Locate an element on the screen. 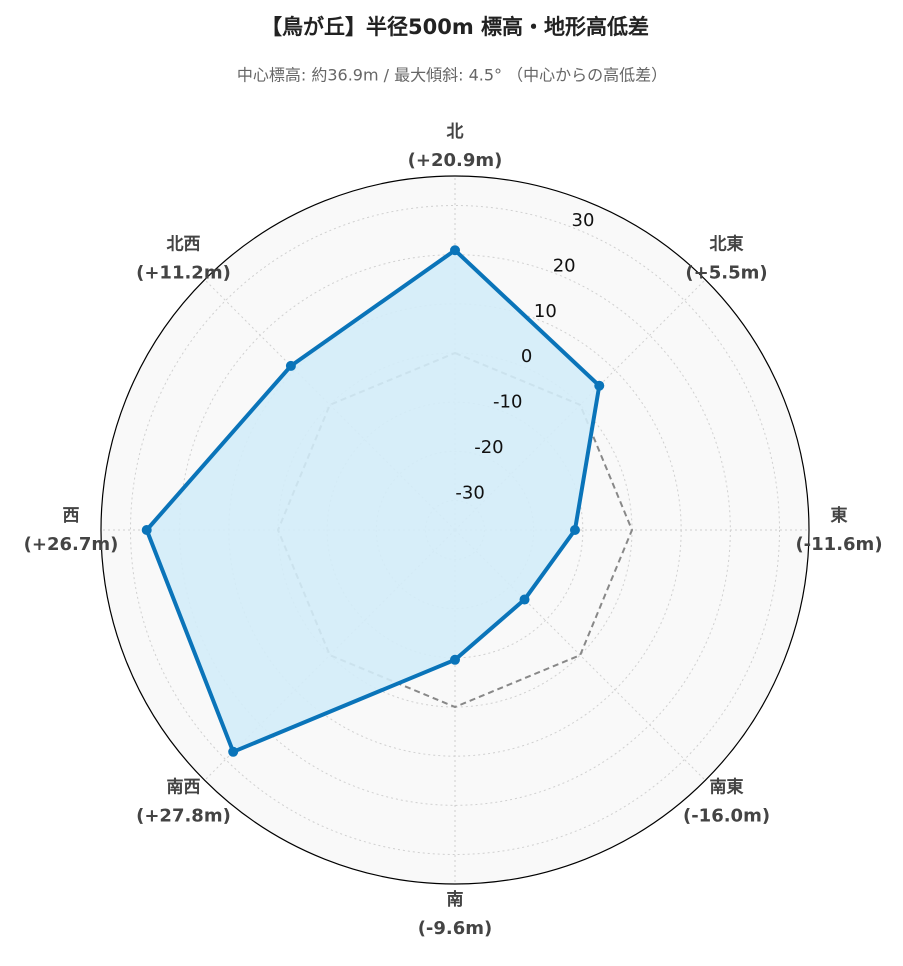  value-label: (+26.7m) is located at coordinates (71, 544).